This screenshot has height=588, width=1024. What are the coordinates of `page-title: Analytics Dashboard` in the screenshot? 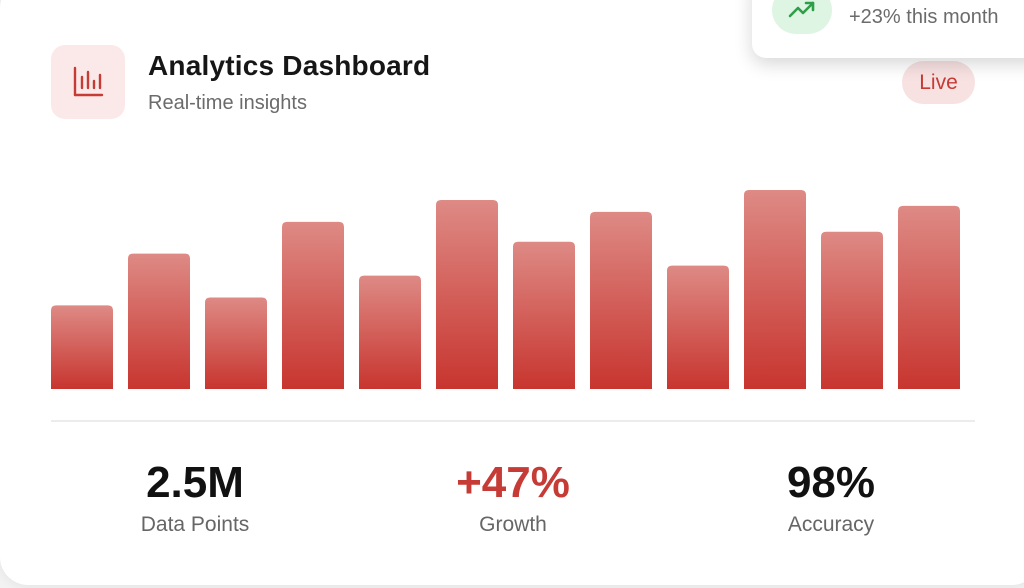 It's located at (289, 65).